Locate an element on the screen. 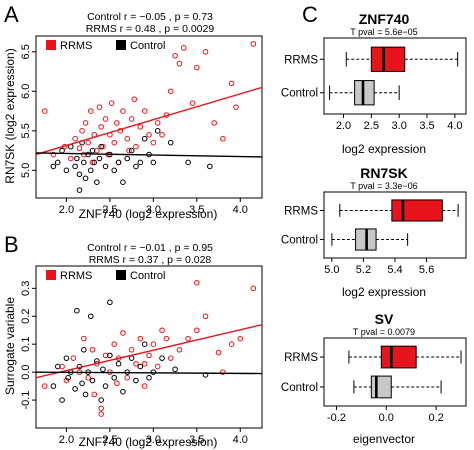  x-tick-label: 0.2 is located at coordinates (435, 418).